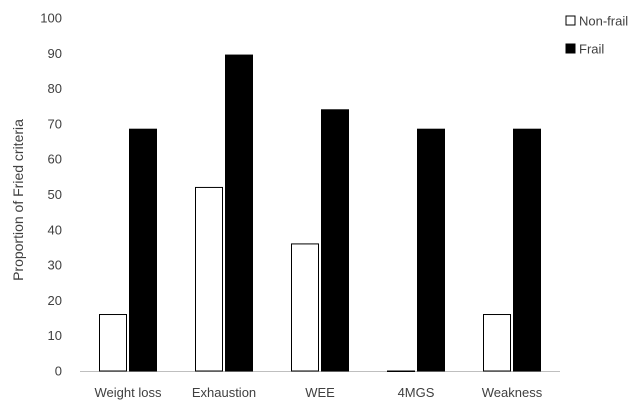 This screenshot has width=637, height=405. Describe the element at coordinates (55, 123) in the screenshot. I see `y-tick-label: 70` at that location.